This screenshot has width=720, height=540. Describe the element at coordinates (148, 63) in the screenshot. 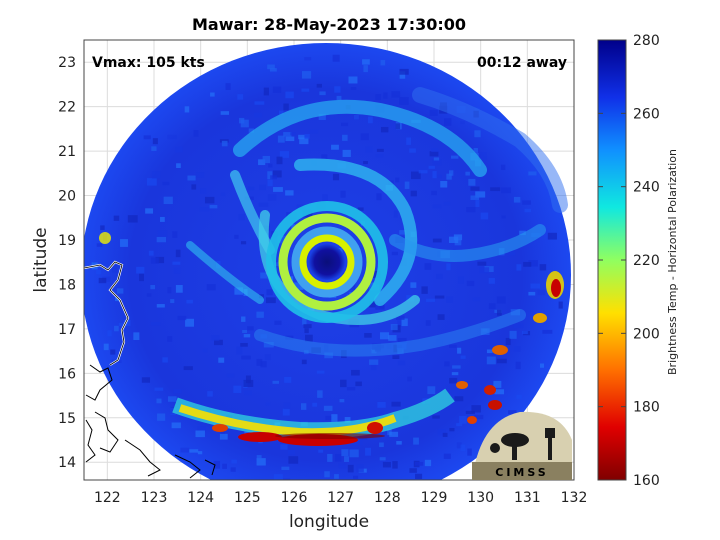

I see `vmax-label: Vmax: 105 kts` at that location.